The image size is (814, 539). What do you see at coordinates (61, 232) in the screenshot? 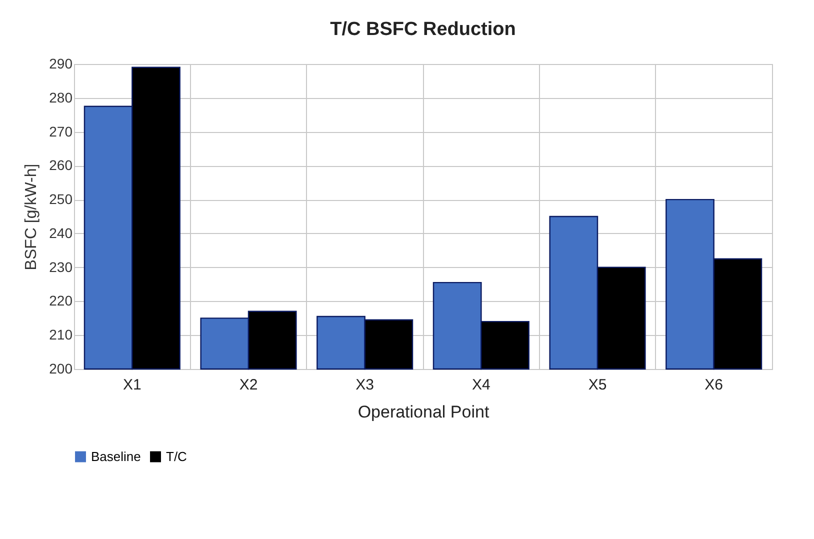
I see `y-tick-label: 240` at bounding box center [61, 232].